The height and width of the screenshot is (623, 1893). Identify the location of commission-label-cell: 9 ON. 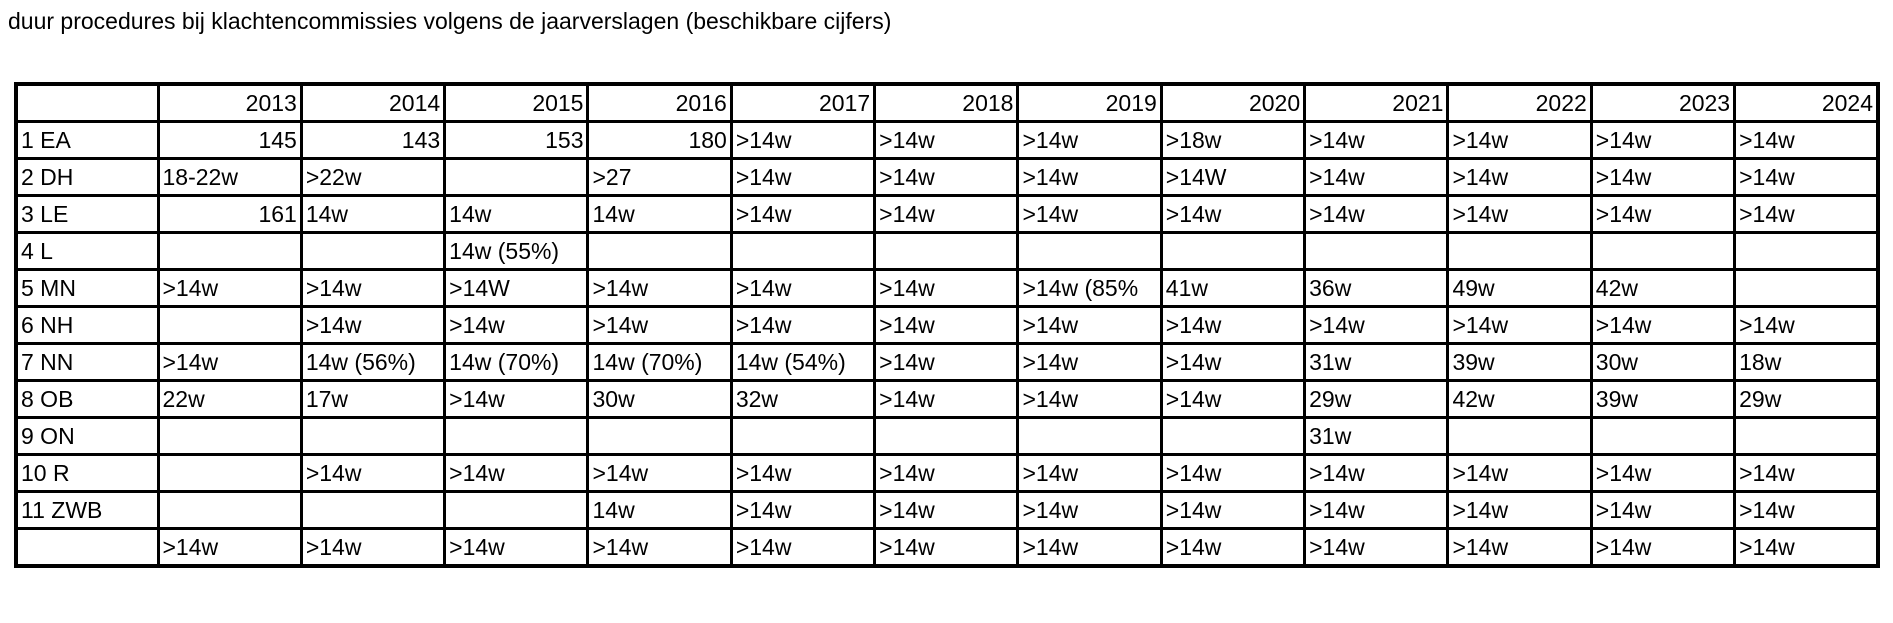
(87, 436).